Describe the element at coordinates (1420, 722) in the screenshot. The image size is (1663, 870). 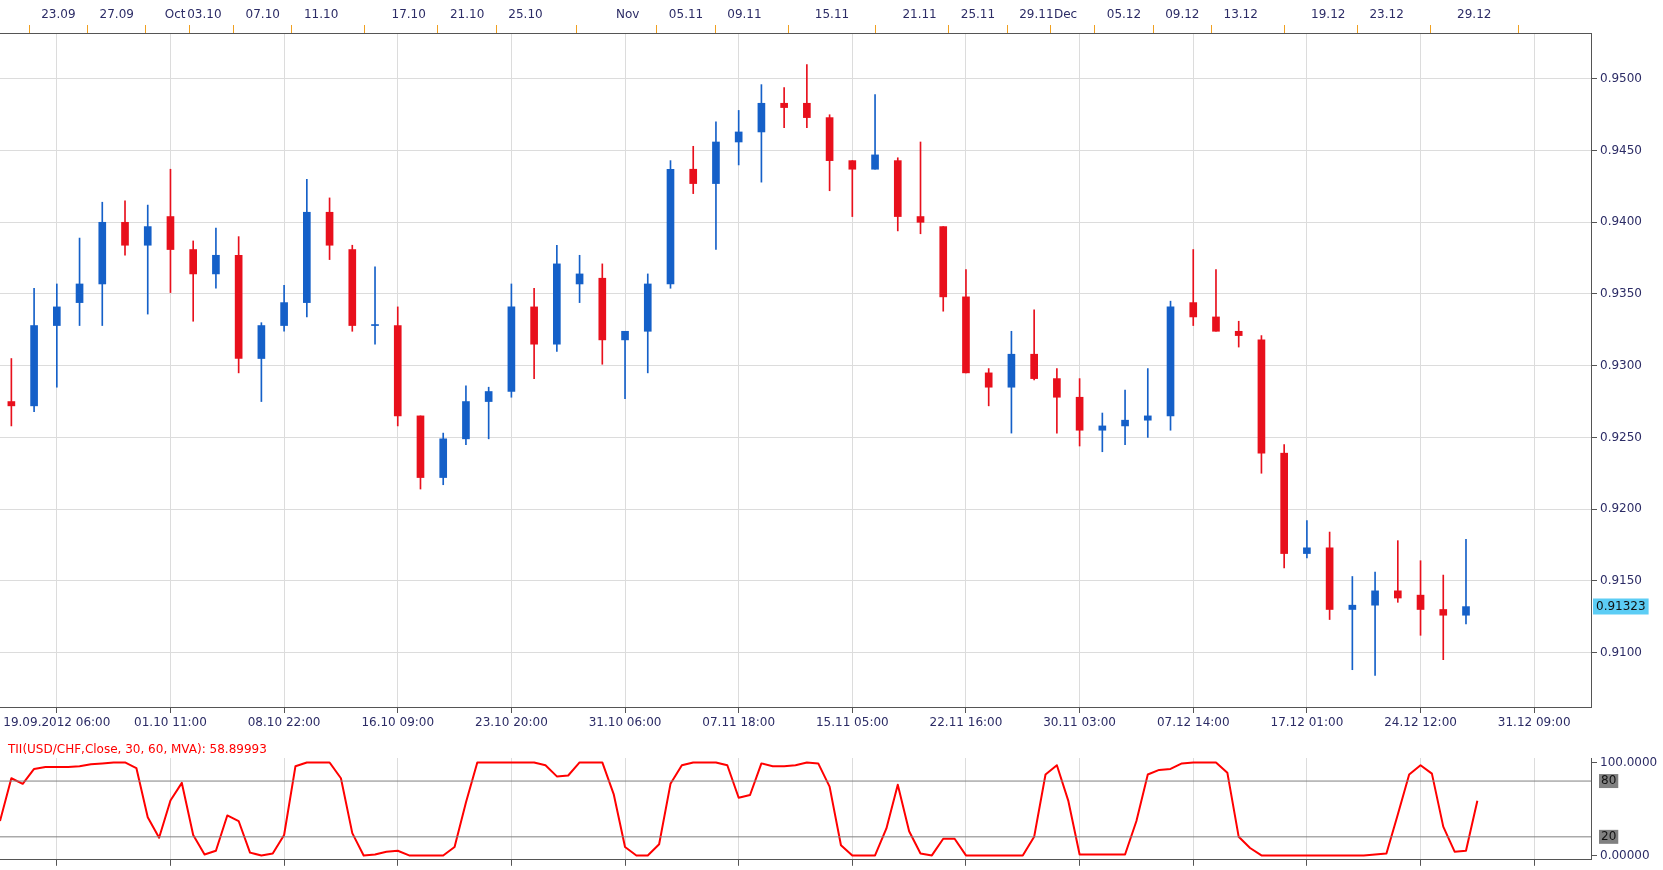
I see `x-tick-label: 24.12 12:00` at that location.